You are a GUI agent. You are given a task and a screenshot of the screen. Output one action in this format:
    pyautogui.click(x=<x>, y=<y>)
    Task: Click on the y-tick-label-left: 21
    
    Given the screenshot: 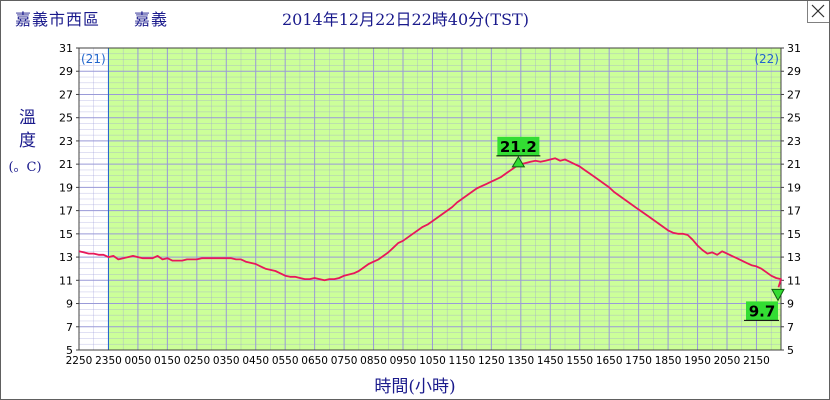 What is the action you would take?
    pyautogui.click(x=66, y=164)
    